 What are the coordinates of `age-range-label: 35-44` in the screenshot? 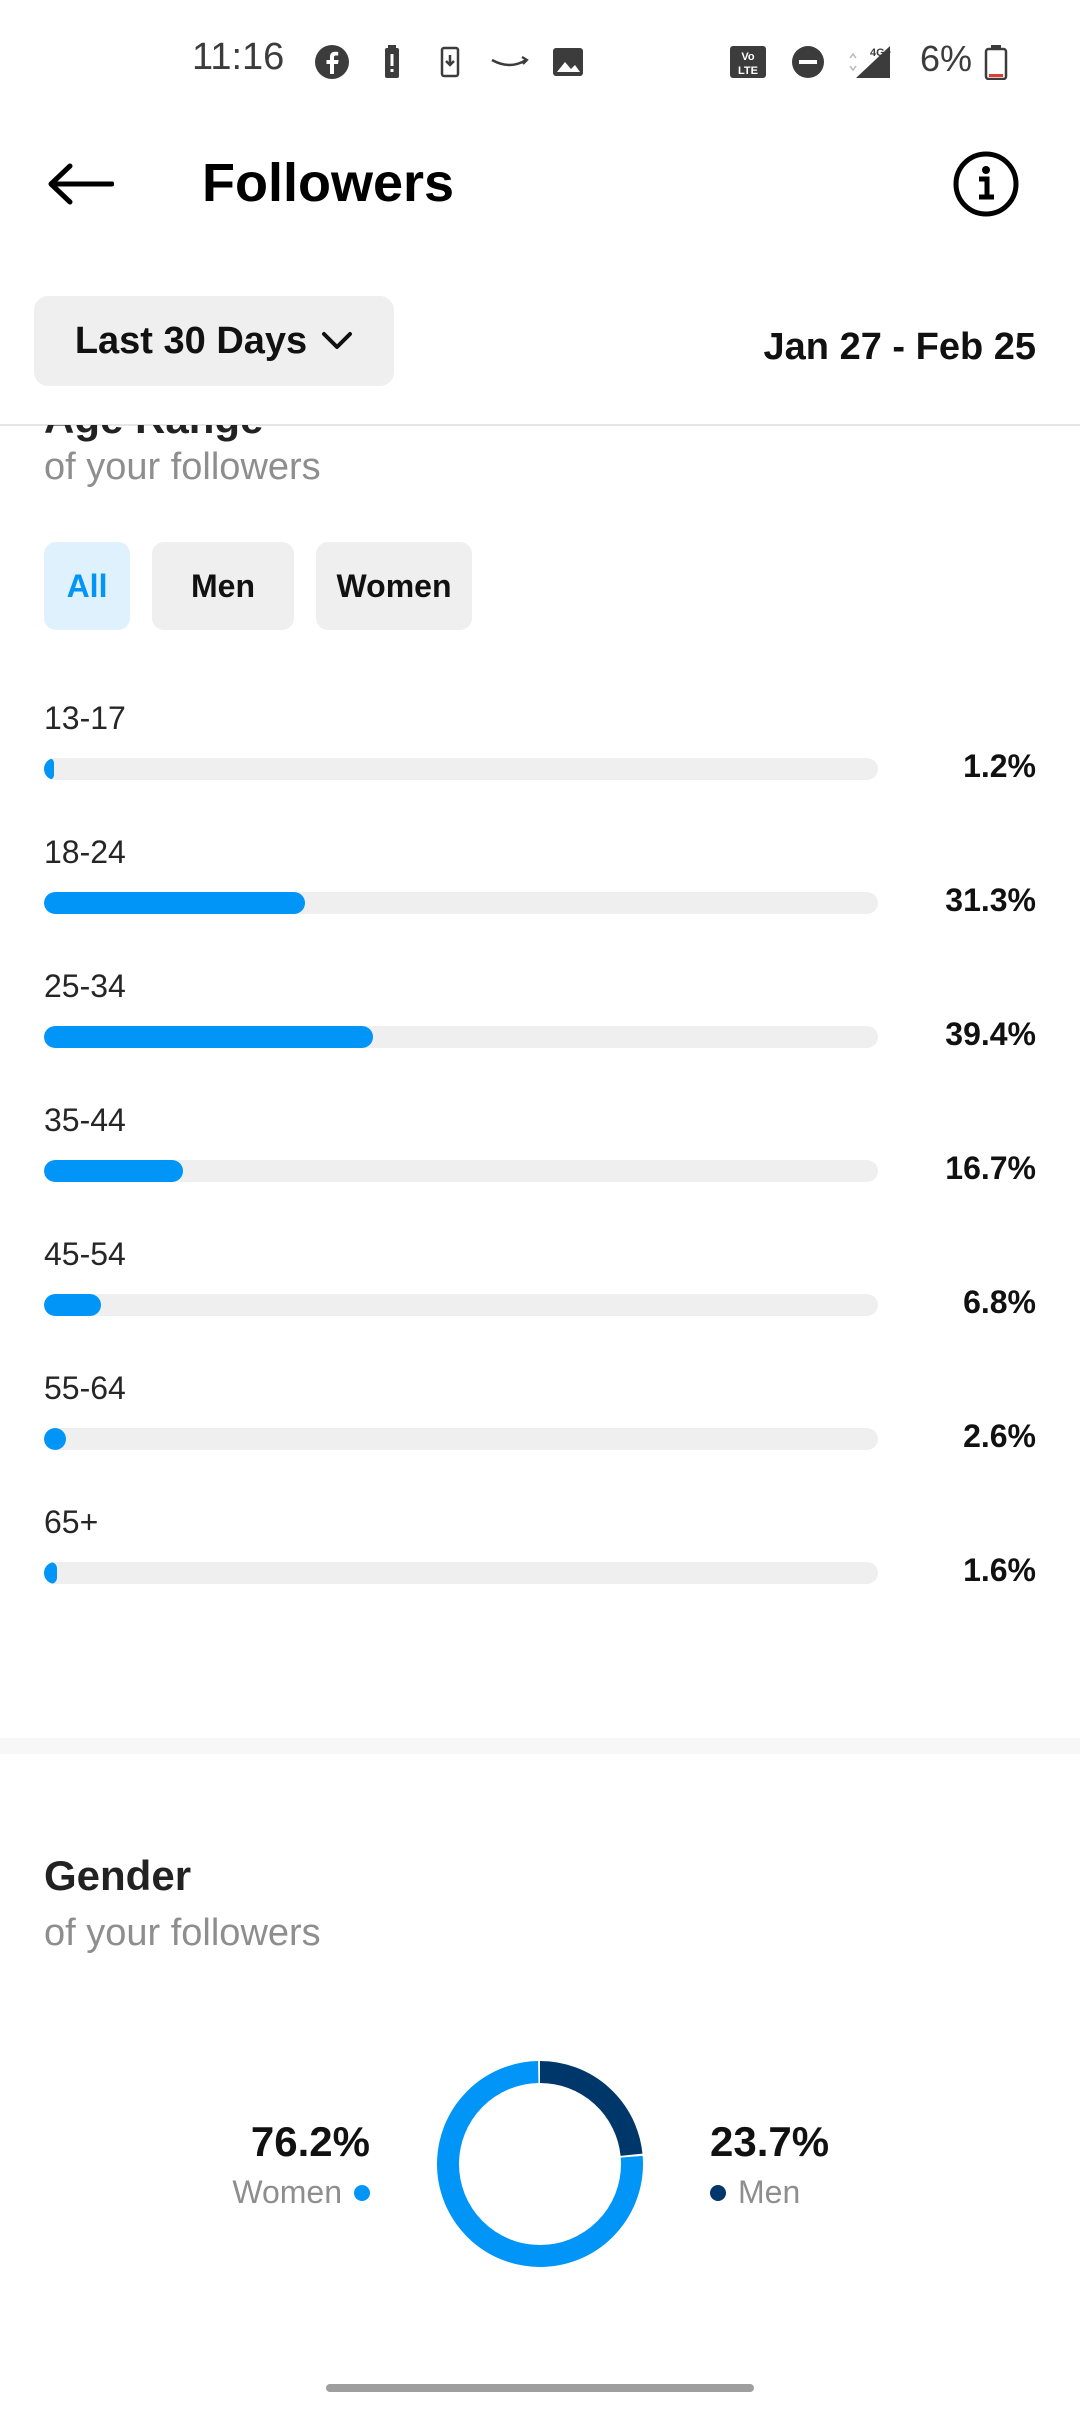 It's located at (85, 1120).